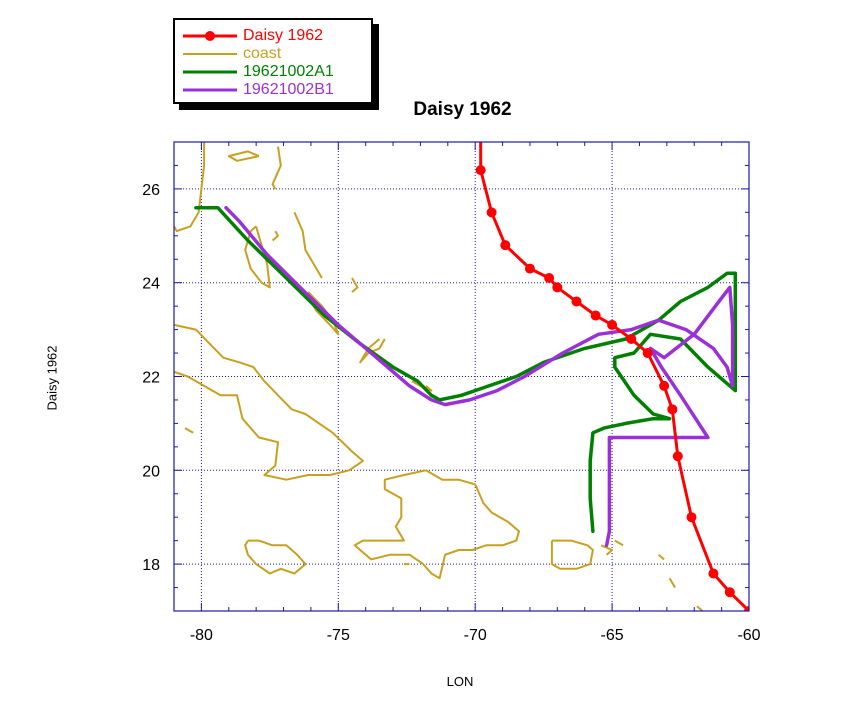 The width and height of the screenshot is (864, 705). I want to click on legend-label-daisy: Daisy 1962, so click(283, 35).